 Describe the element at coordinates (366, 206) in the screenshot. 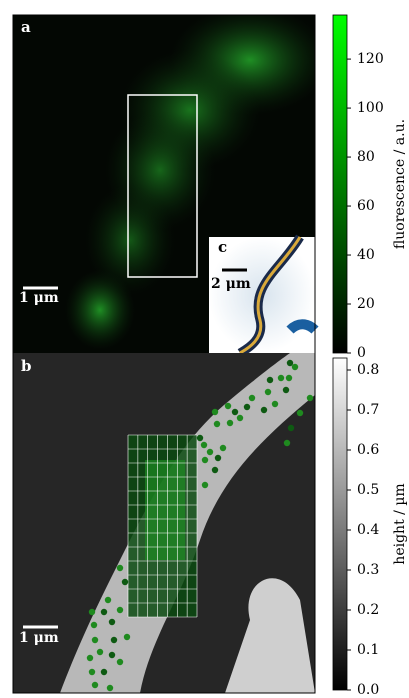

I see `colorbar-tick-label: 60` at that location.